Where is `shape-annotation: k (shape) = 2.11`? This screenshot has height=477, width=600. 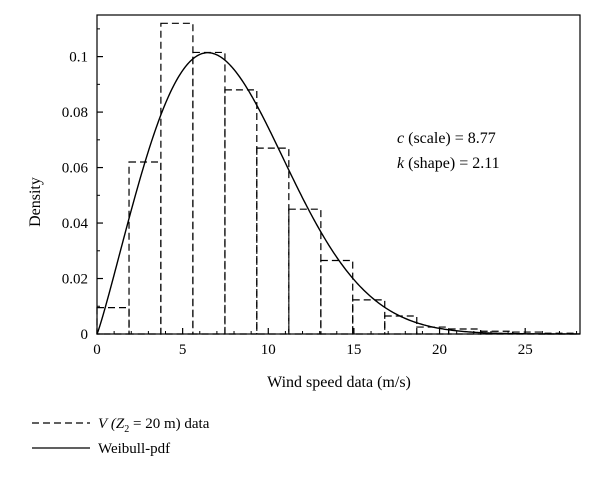
shape-annotation: k (shape) = 2.11 is located at coordinates (448, 163).